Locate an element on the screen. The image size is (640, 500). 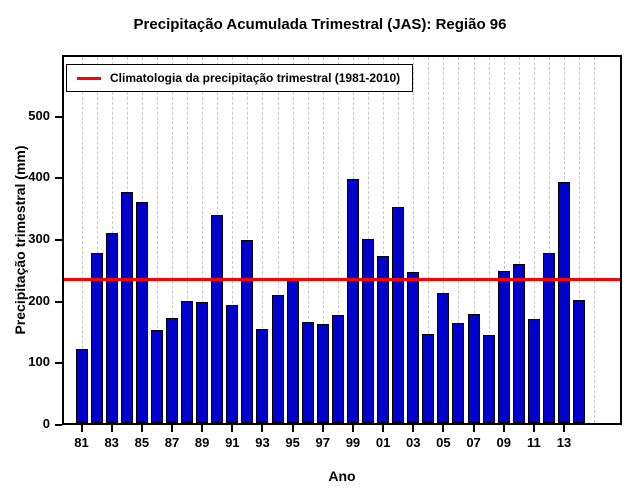
x-tick-label: 13 is located at coordinates (564, 442).